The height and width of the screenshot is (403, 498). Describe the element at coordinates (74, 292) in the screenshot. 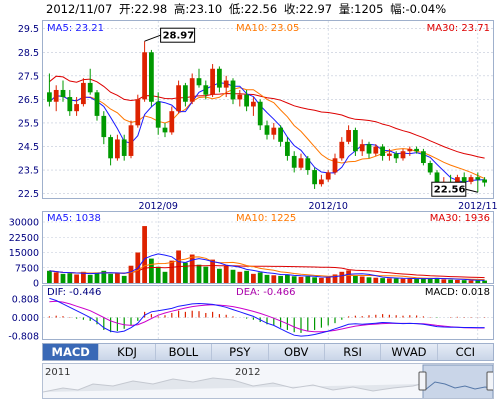

I see `macd-dif-label: DIF: -0.446` at that location.